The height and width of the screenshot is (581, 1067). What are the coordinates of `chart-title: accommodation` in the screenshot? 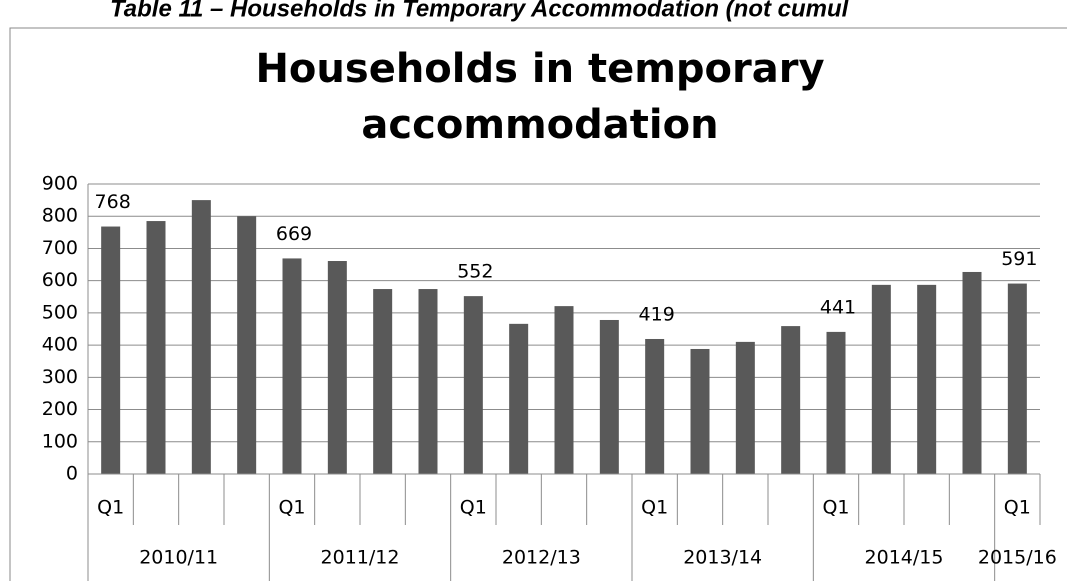 It's located at (539, 125).